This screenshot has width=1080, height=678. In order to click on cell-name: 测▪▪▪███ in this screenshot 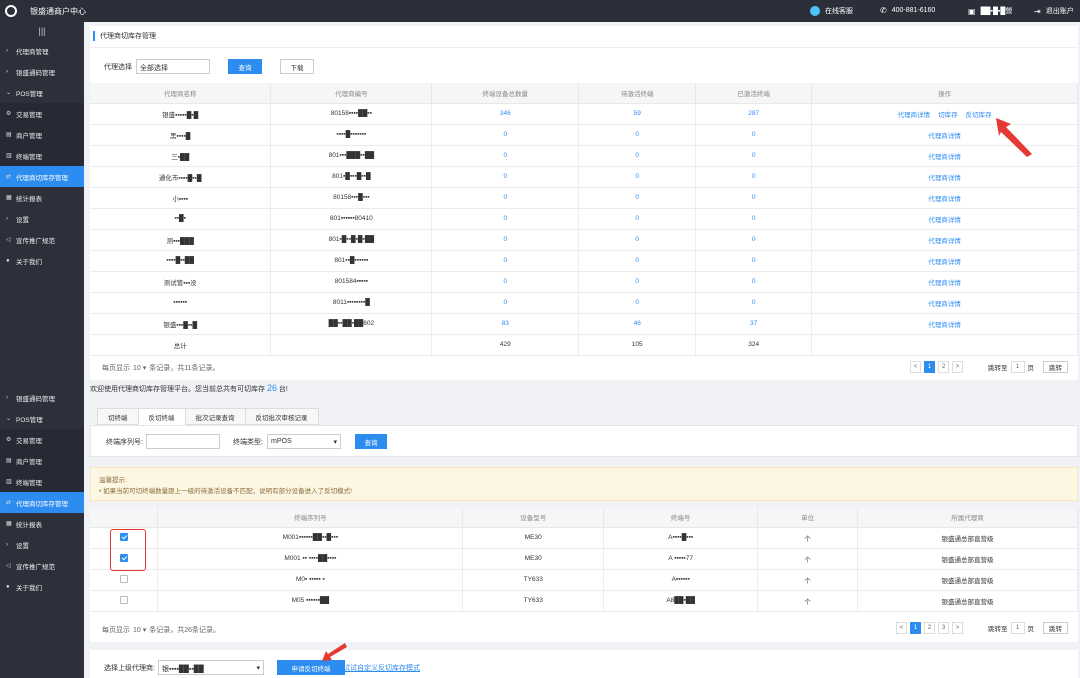, I will do `click(181, 240)`.